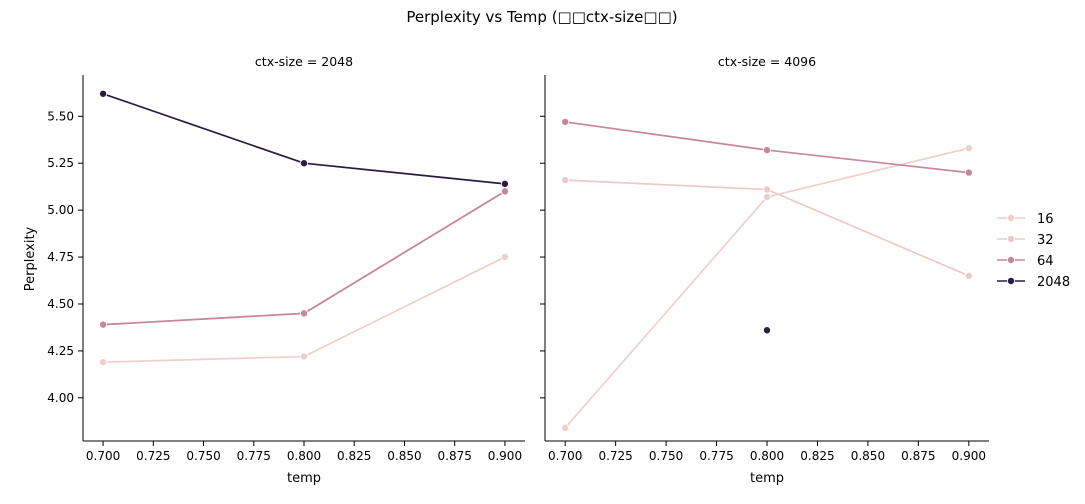  What do you see at coordinates (1053, 282) in the screenshot?
I see `legend-label-2048: 2048` at bounding box center [1053, 282].